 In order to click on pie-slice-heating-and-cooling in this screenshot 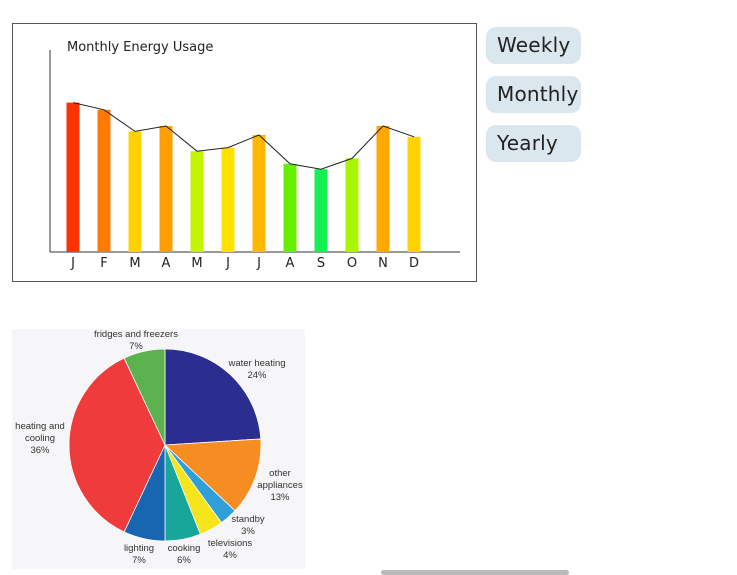, I will do `click(117, 445)`.